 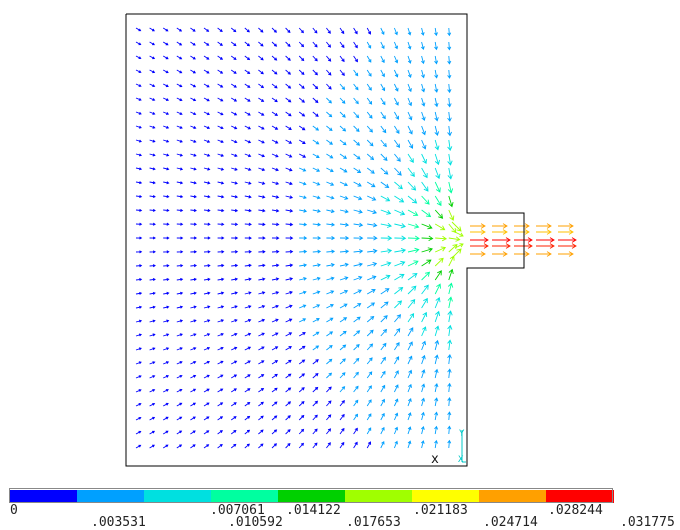 What do you see at coordinates (575, 510) in the screenshot?
I see `legend-upper-label: .028244` at bounding box center [575, 510].